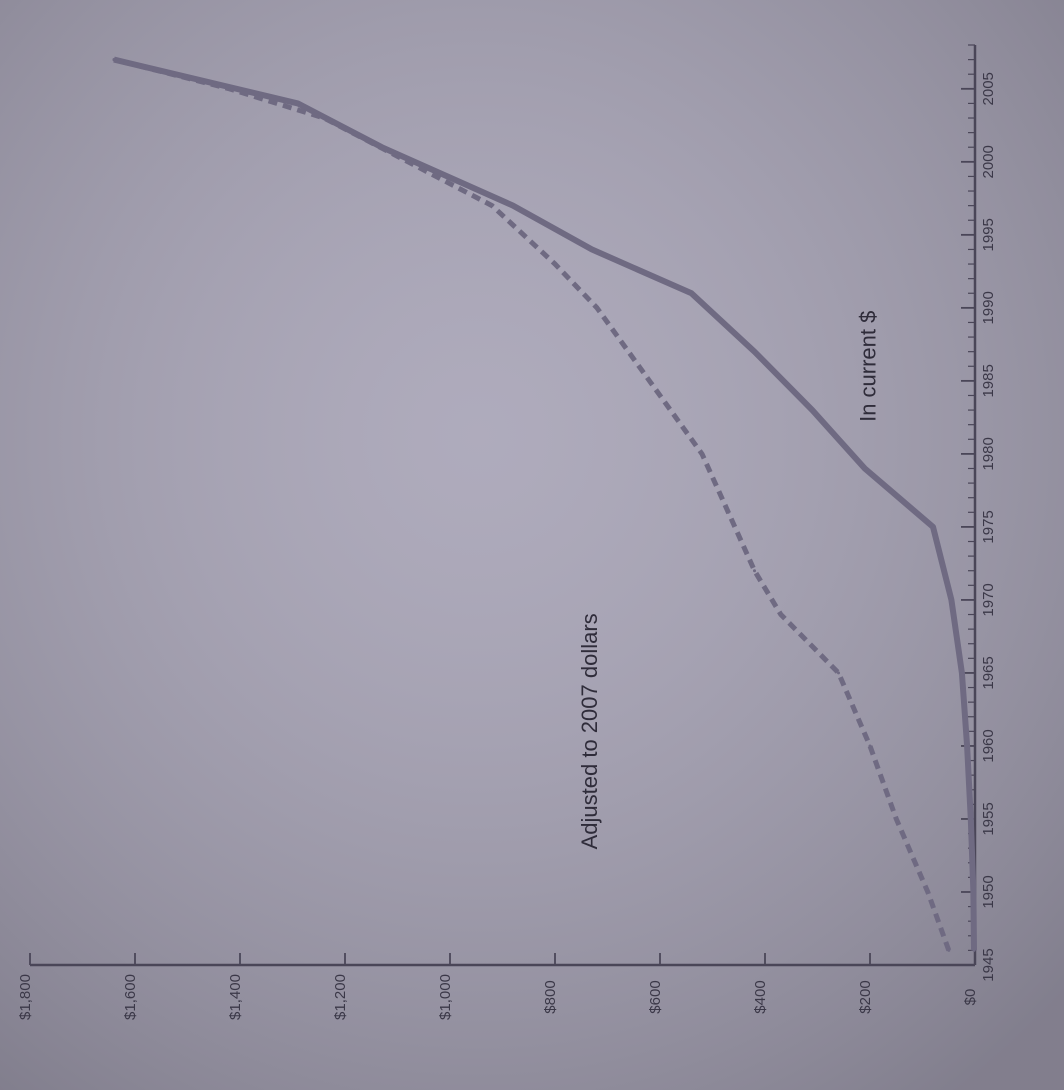 The image size is (1064, 1090). Describe the element at coordinates (760, 996) in the screenshot. I see `value-tick-label: $400` at that location.